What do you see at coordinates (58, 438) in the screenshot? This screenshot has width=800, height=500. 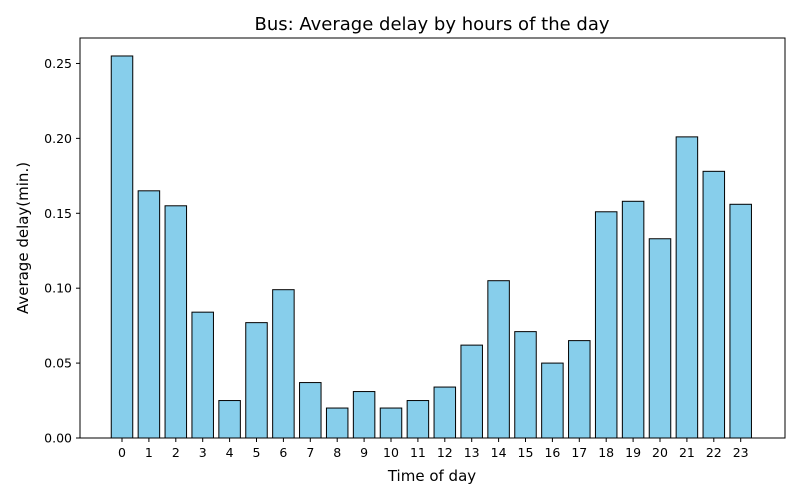 I see `y-tick-label: 0.00` at bounding box center [58, 438].